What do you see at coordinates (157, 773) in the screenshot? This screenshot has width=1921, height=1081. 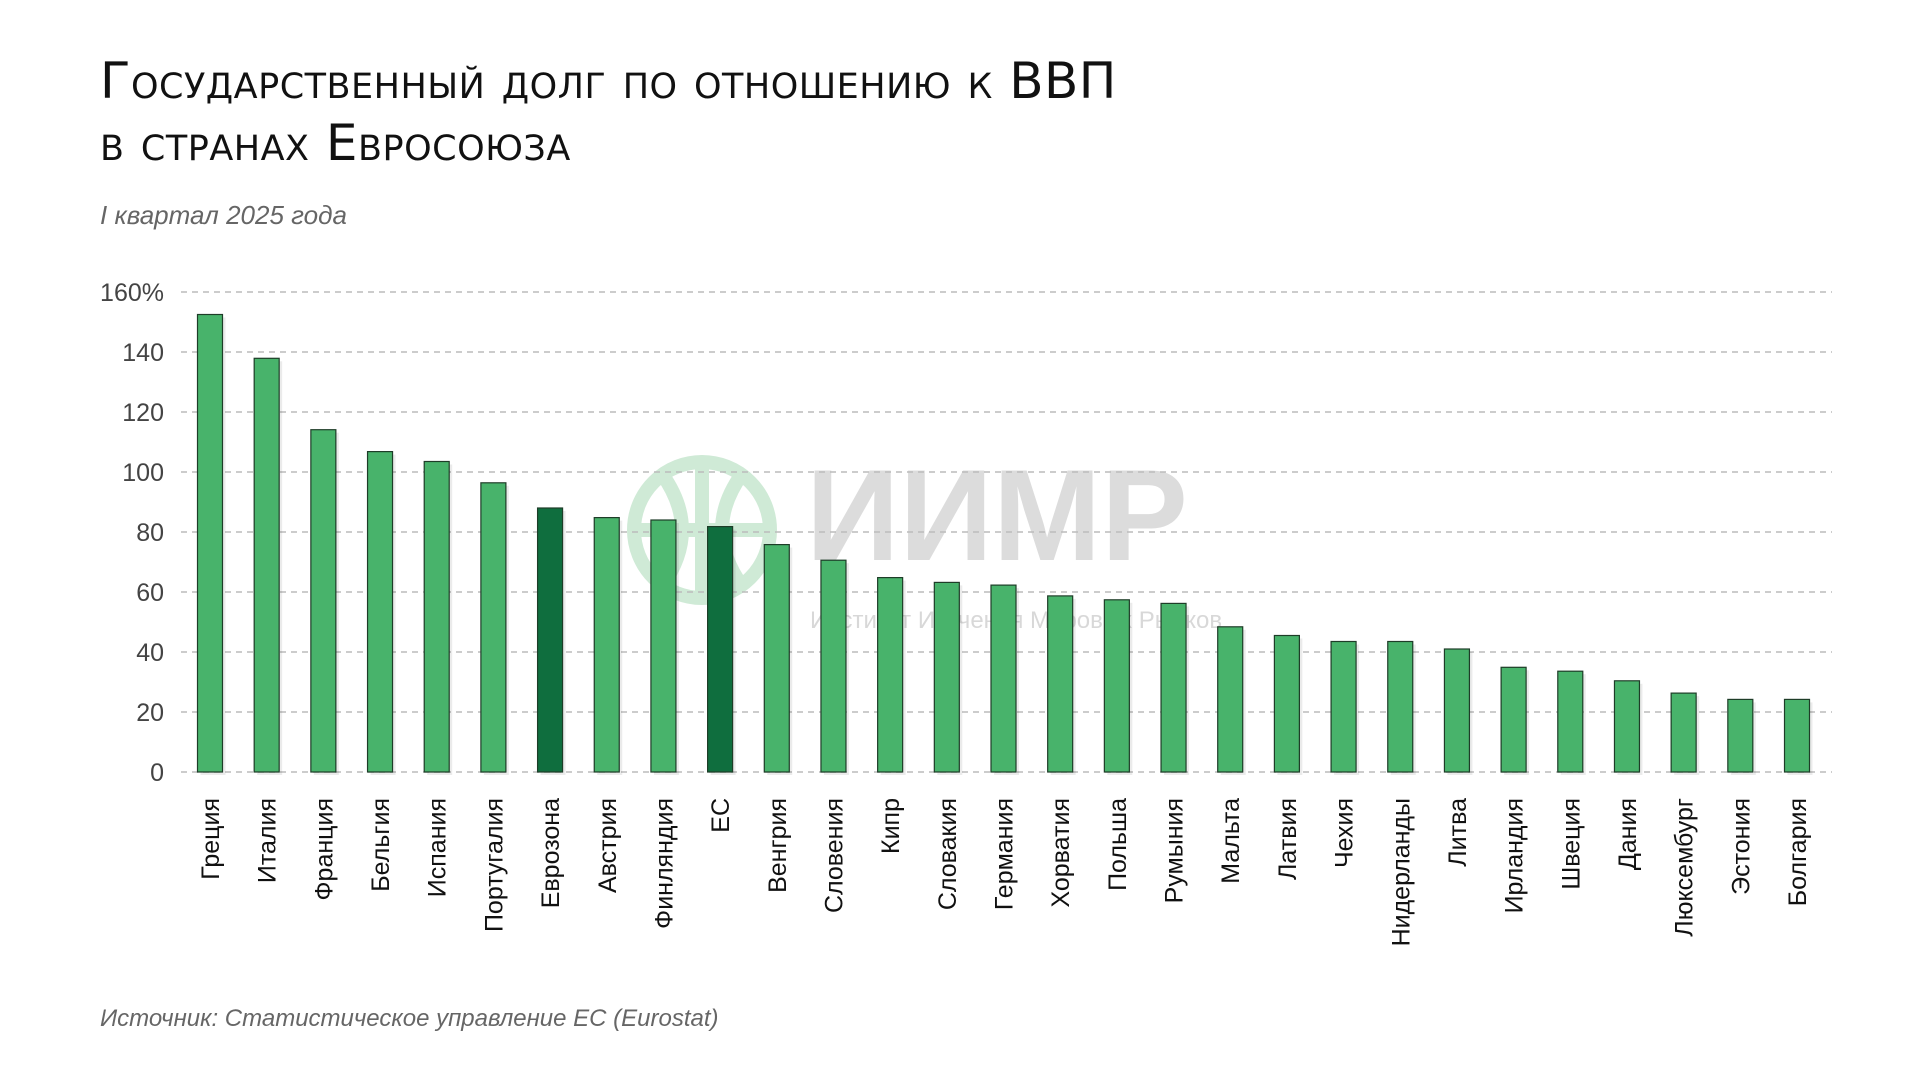 I see `y-tick-label: 0` at bounding box center [157, 773].